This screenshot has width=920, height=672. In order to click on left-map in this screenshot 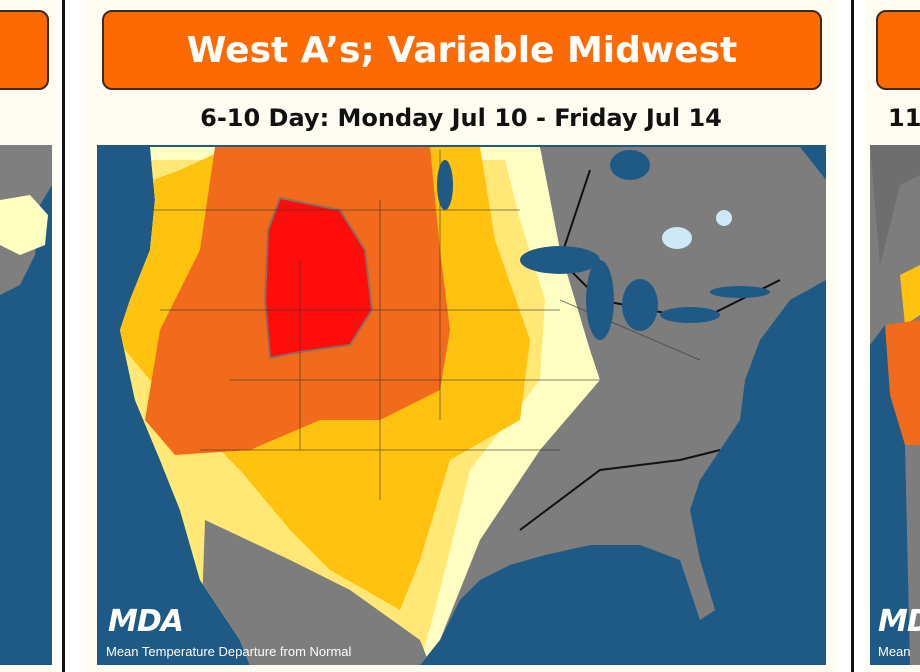, I will do `click(26, 405)`.